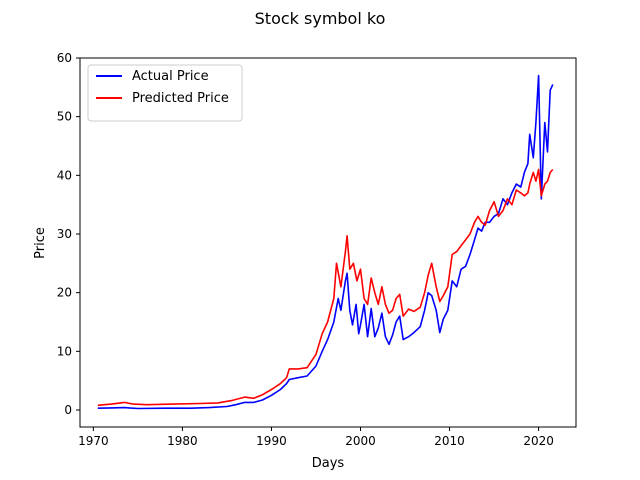 The width and height of the screenshot is (640, 480). Describe the element at coordinates (360, 441) in the screenshot. I see `x-tick-label: 2000` at that location.